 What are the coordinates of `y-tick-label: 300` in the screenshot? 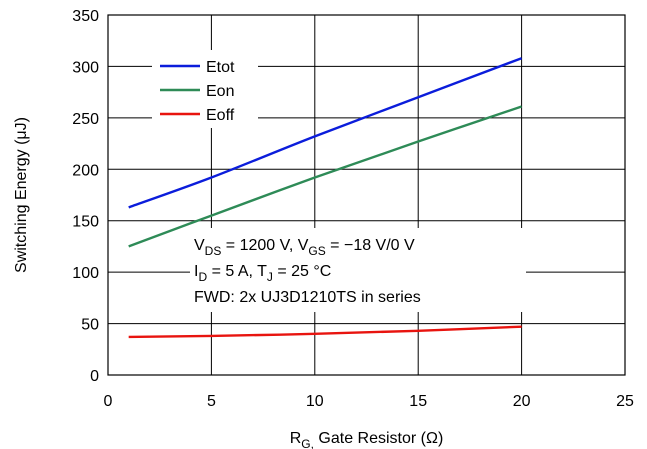 It's located at (85, 67).